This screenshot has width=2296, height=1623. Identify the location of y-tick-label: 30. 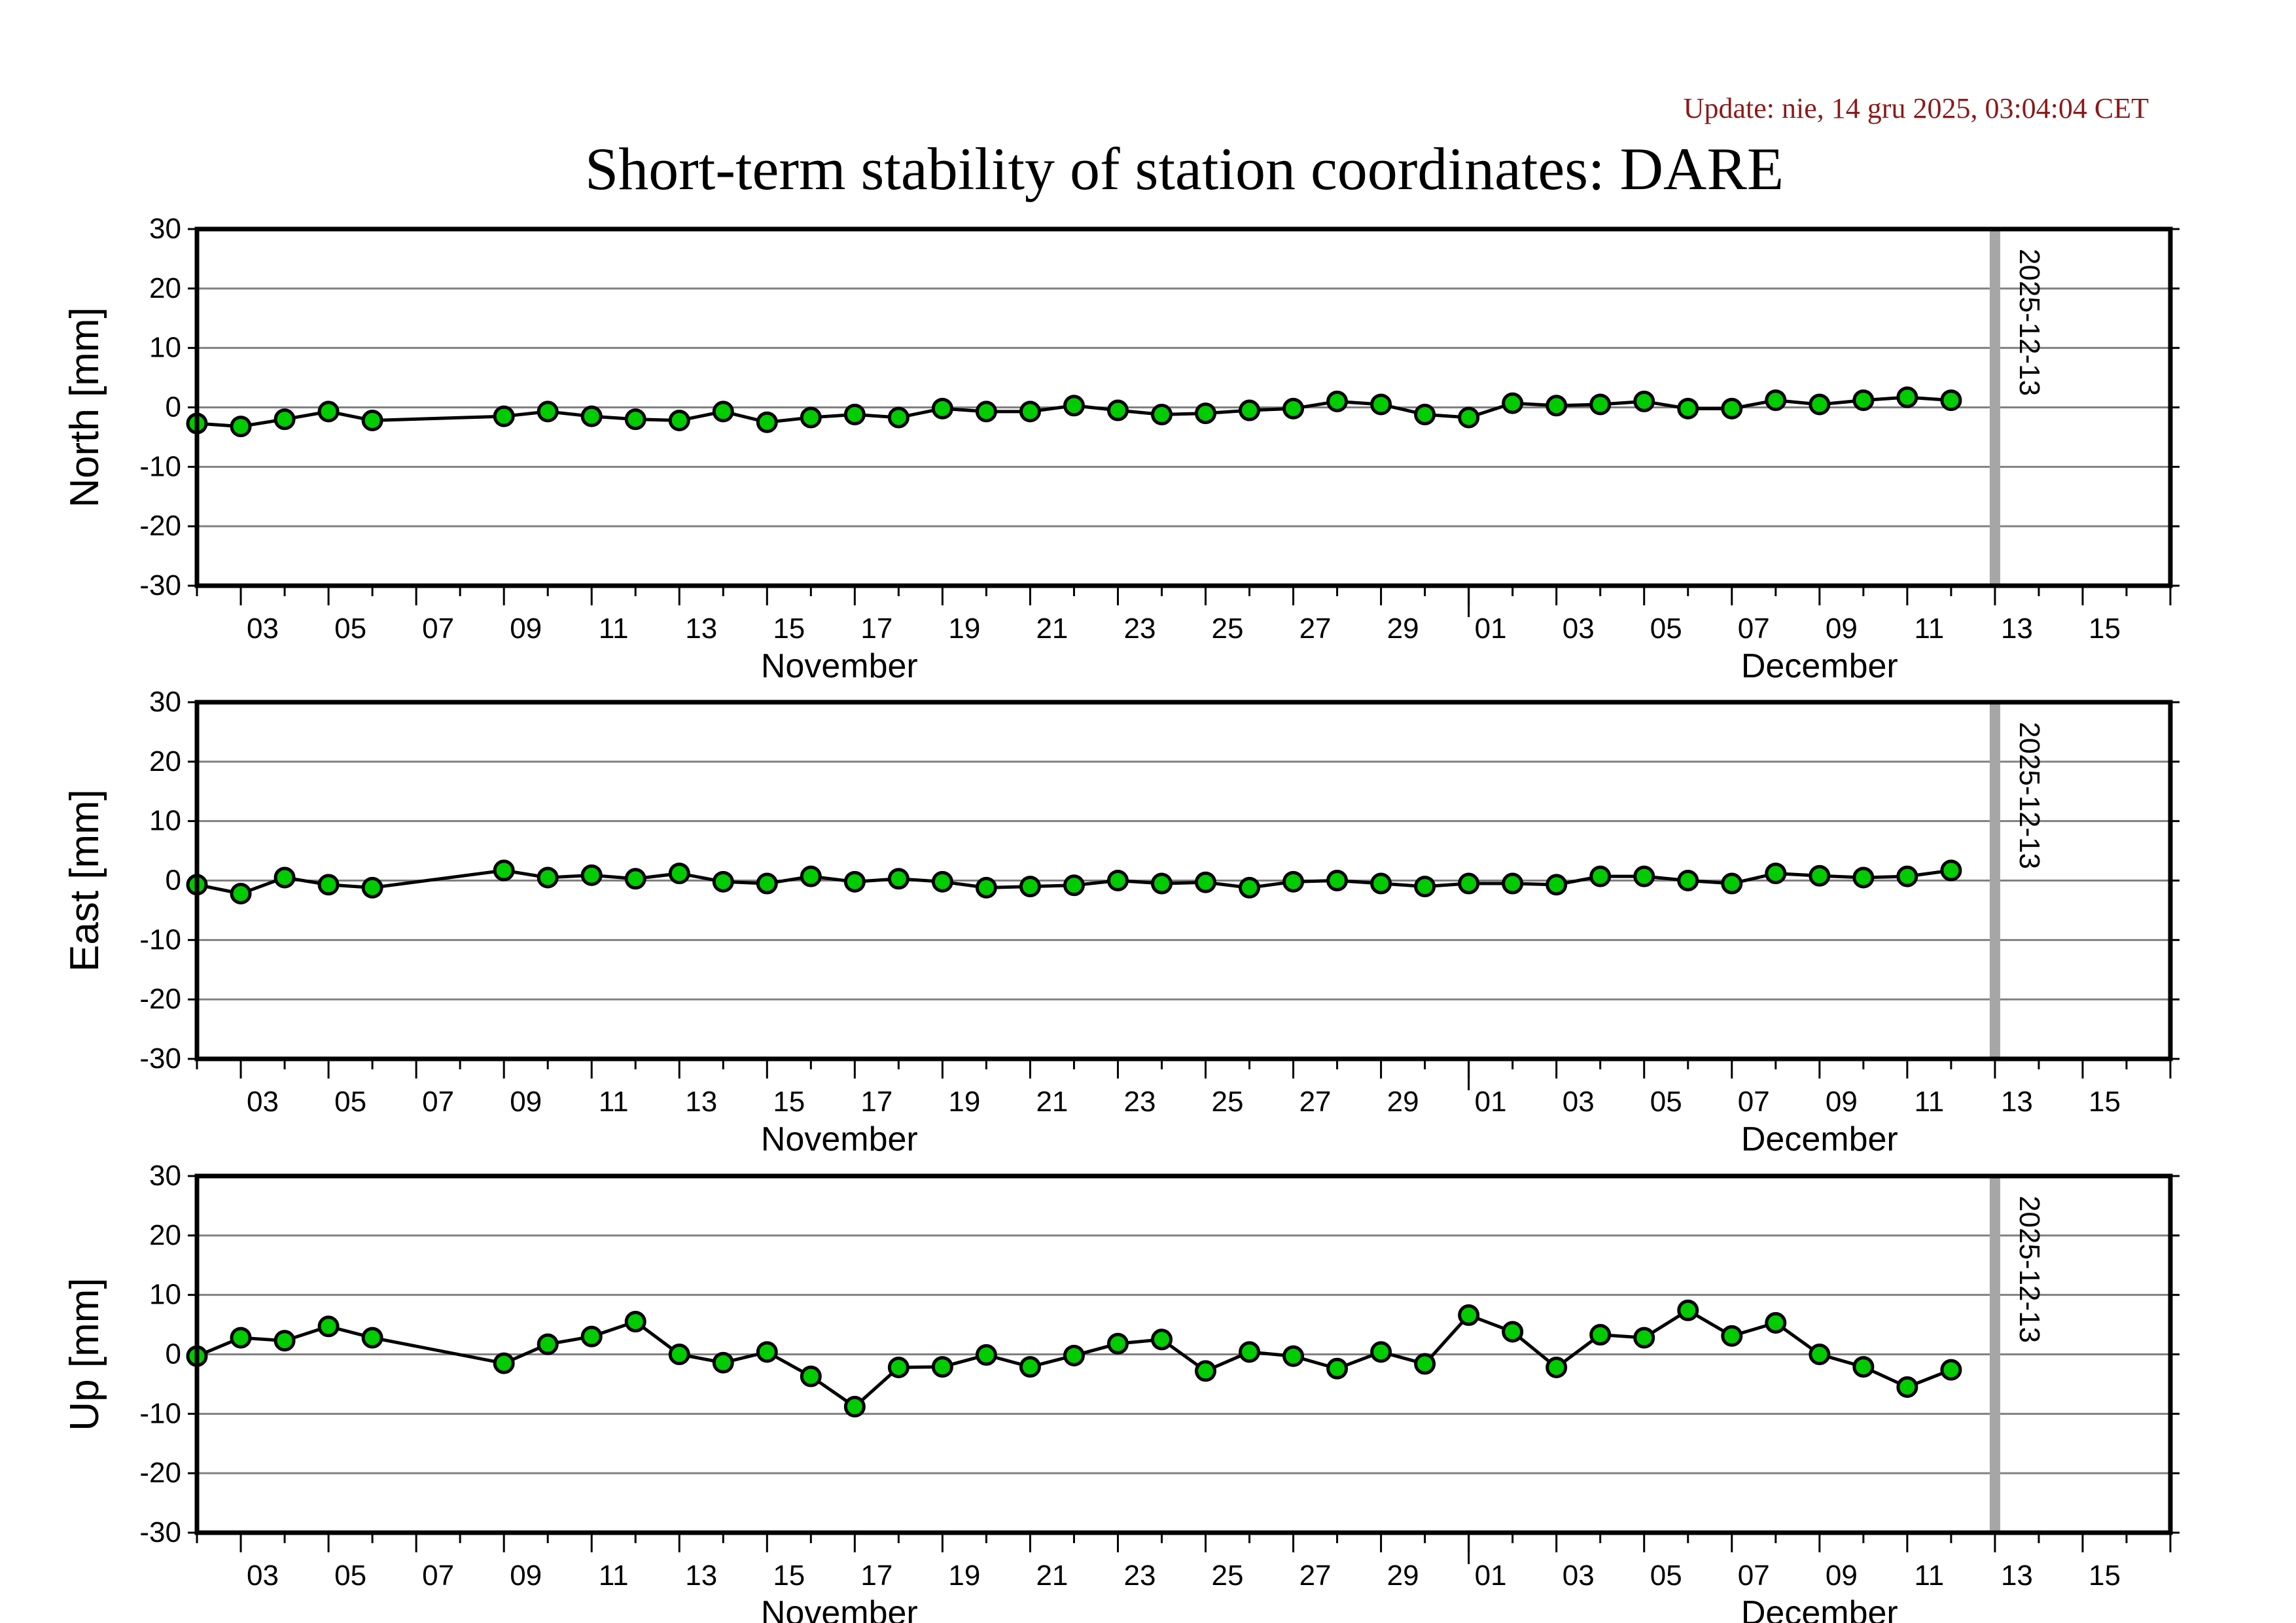
(165, 702).